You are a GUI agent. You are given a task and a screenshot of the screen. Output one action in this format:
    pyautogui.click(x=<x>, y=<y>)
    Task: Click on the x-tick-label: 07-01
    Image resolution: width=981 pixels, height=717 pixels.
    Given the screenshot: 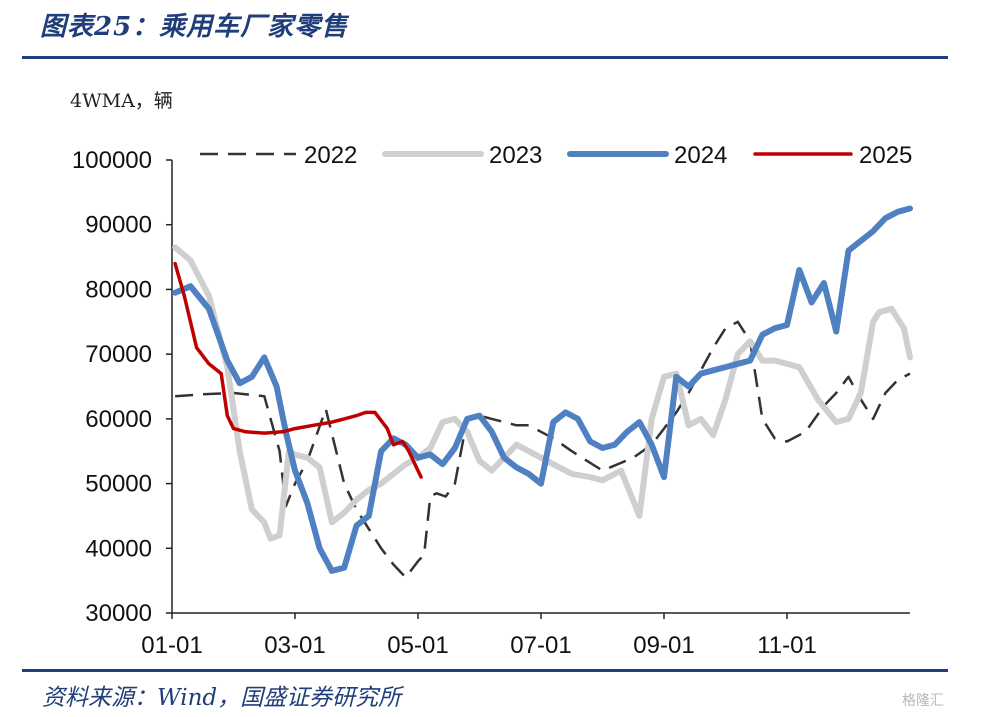 What is the action you would take?
    pyautogui.click(x=540, y=645)
    